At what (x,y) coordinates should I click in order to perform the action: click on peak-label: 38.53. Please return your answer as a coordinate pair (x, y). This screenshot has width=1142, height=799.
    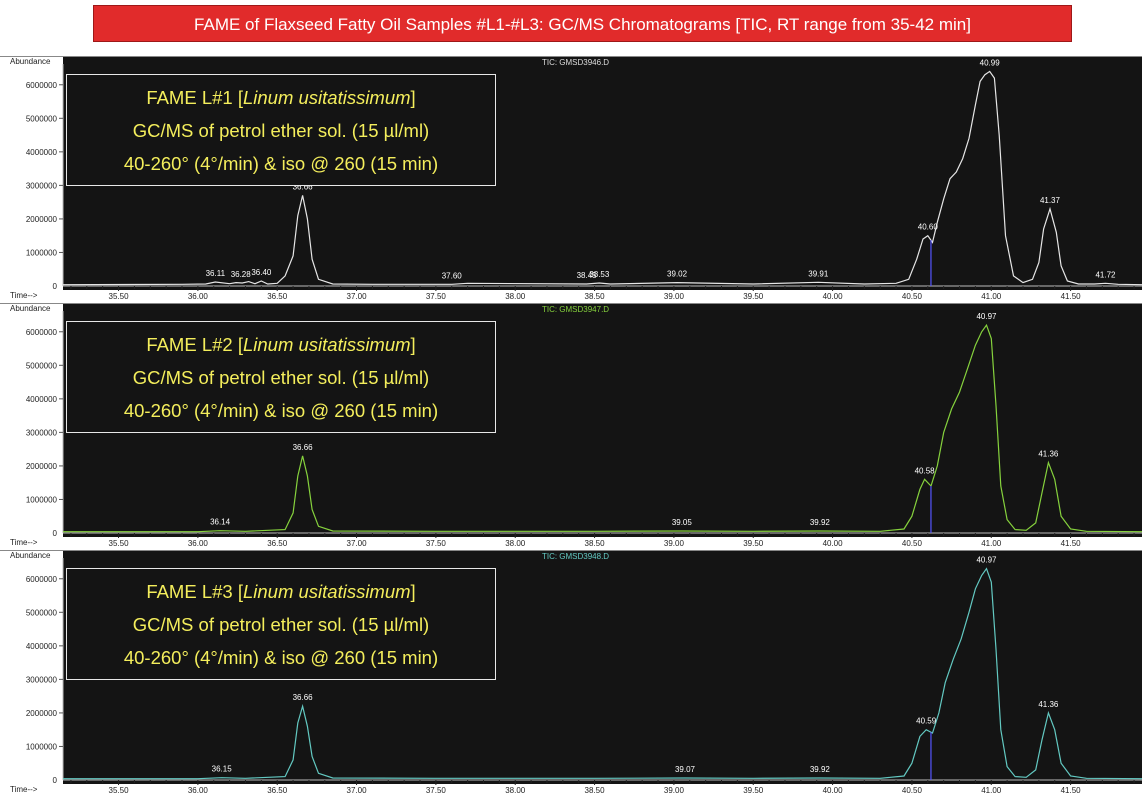
    Looking at the image, I should click on (599, 274).